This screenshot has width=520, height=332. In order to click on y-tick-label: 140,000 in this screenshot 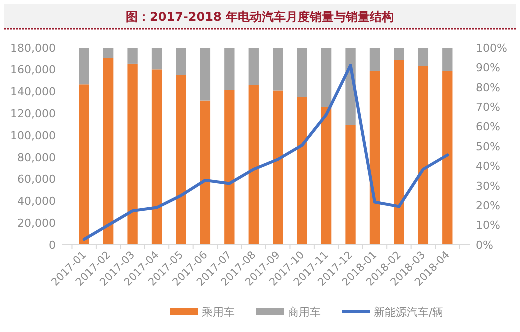, I will do `click(33, 92)`.